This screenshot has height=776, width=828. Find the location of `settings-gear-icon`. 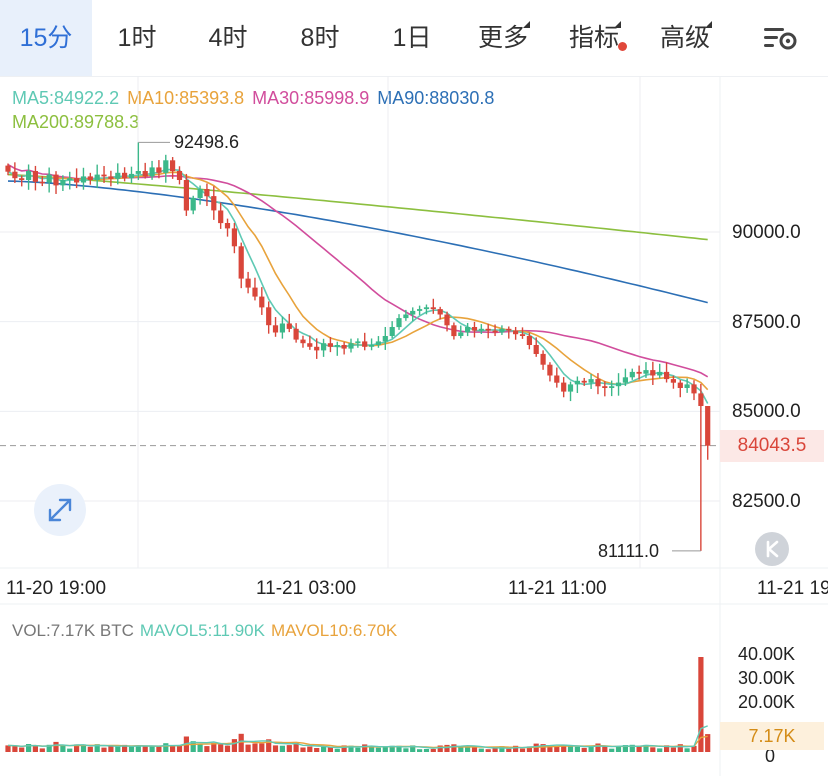

settings-gear-icon is located at coordinates (780, 38).